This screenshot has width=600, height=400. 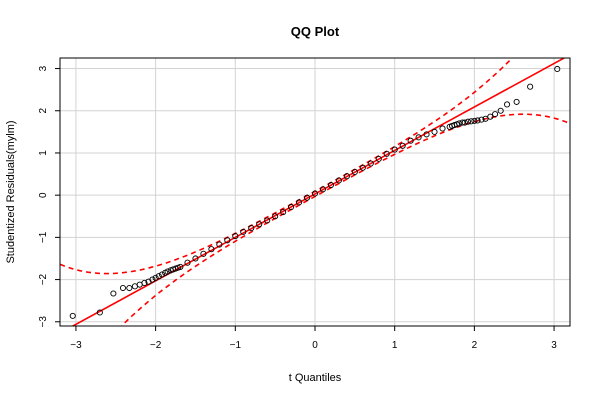 I want to click on x-tick-label: −1, so click(x=236, y=345).